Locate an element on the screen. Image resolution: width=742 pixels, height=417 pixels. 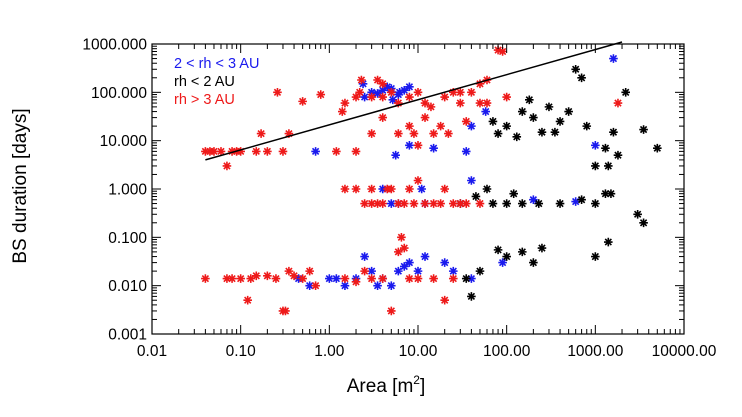
x-tick-label: 100.00 is located at coordinates (507, 351).